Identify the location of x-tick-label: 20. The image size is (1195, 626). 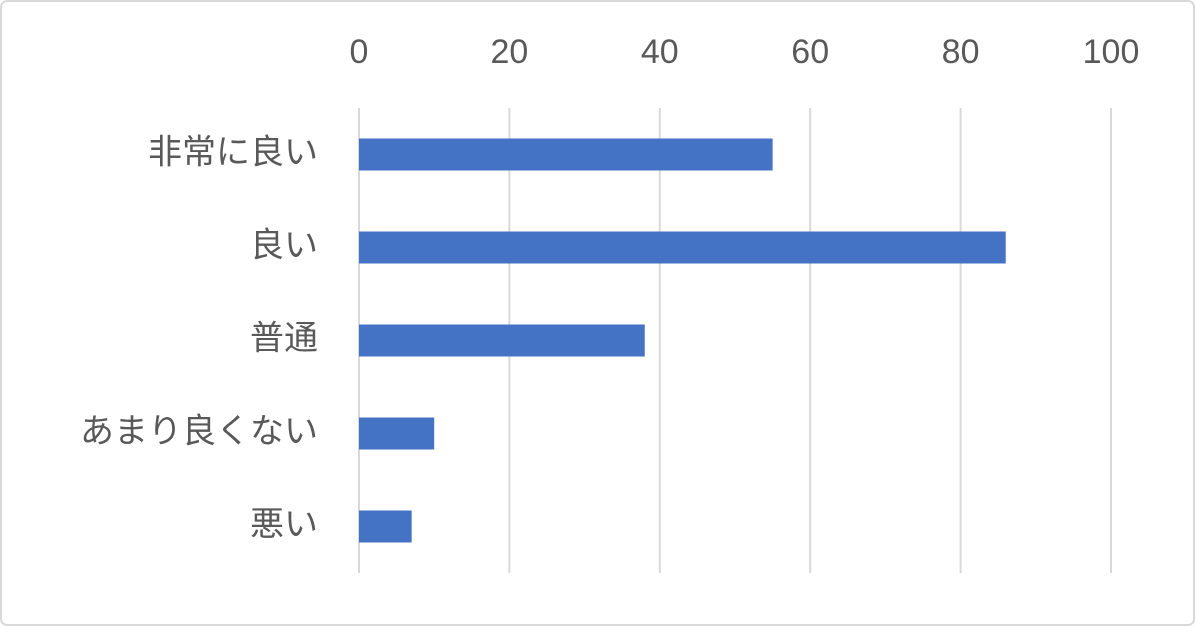
(509, 52).